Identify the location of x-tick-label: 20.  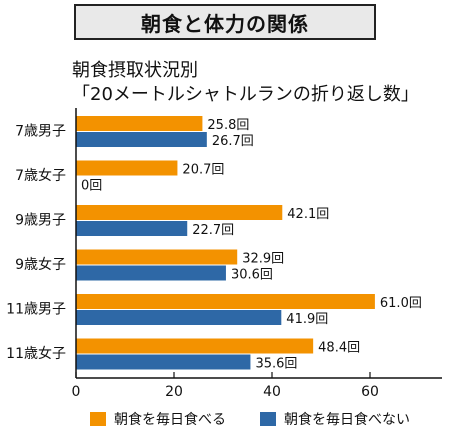
(174, 392).